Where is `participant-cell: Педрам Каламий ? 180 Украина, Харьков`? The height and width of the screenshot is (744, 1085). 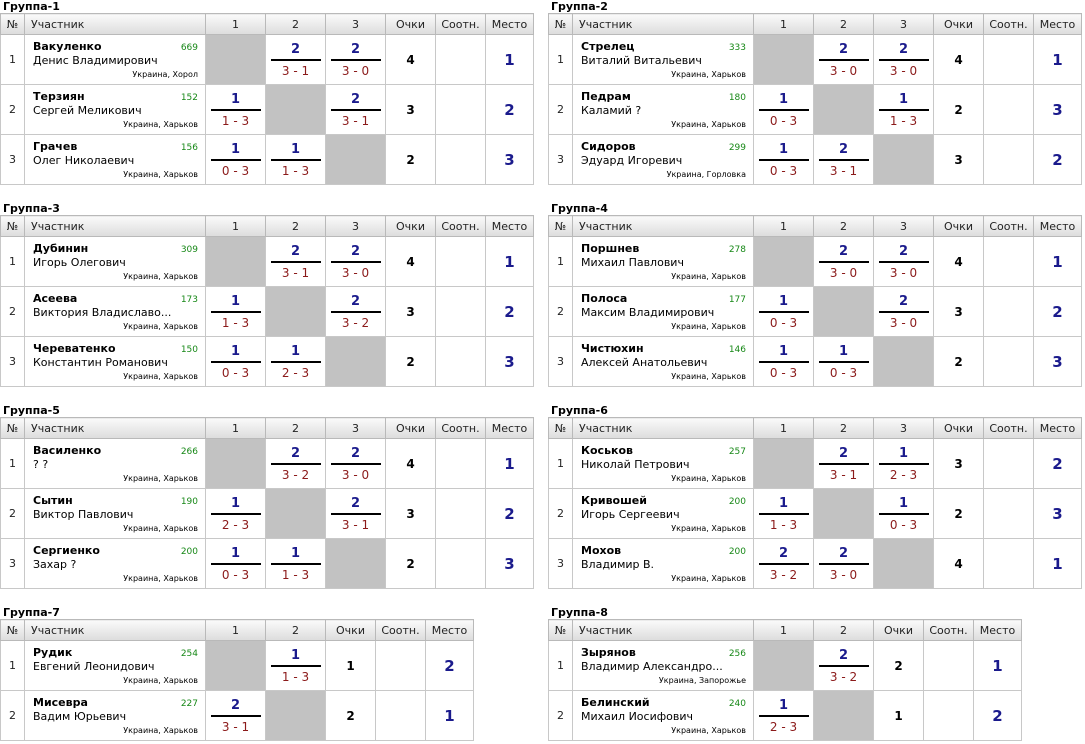
participant-cell: Педрам Каламий ? 180 Украина, Харьков is located at coordinates (663, 110).